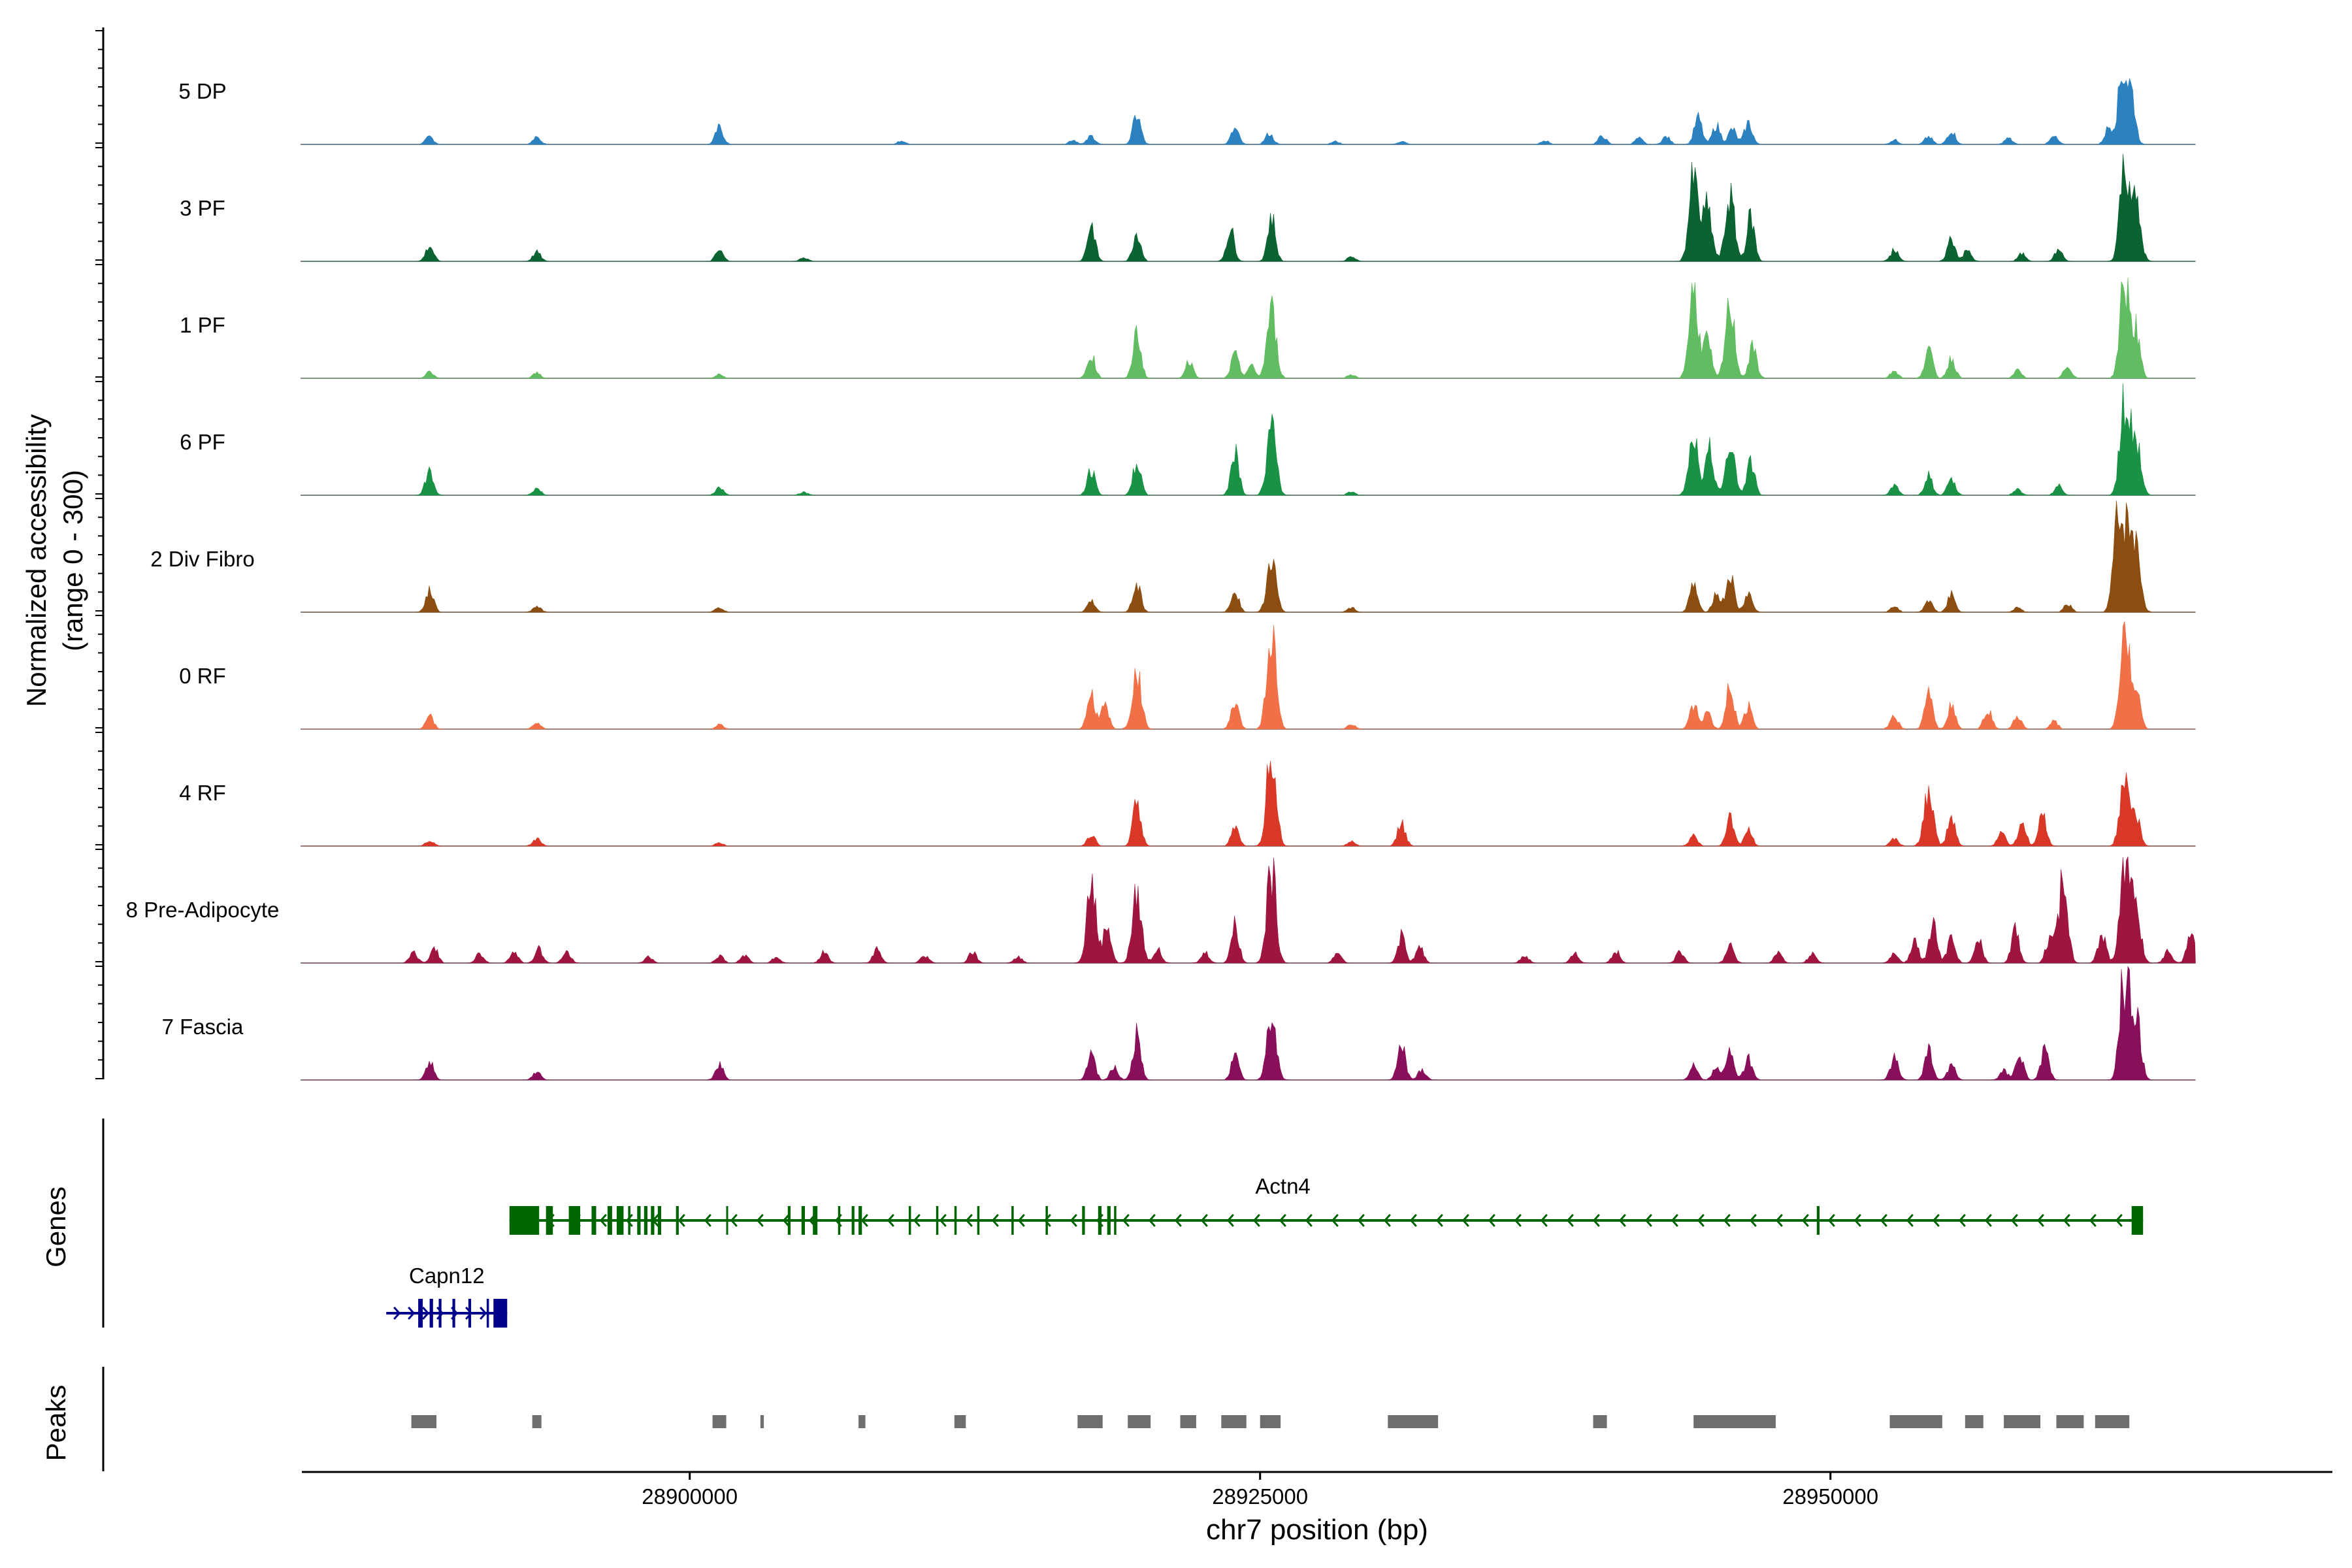 Image resolution: width=2352 pixels, height=1568 pixels. What do you see at coordinates (1282, 1186) in the screenshot?
I see `gene-label: Actn4` at bounding box center [1282, 1186].